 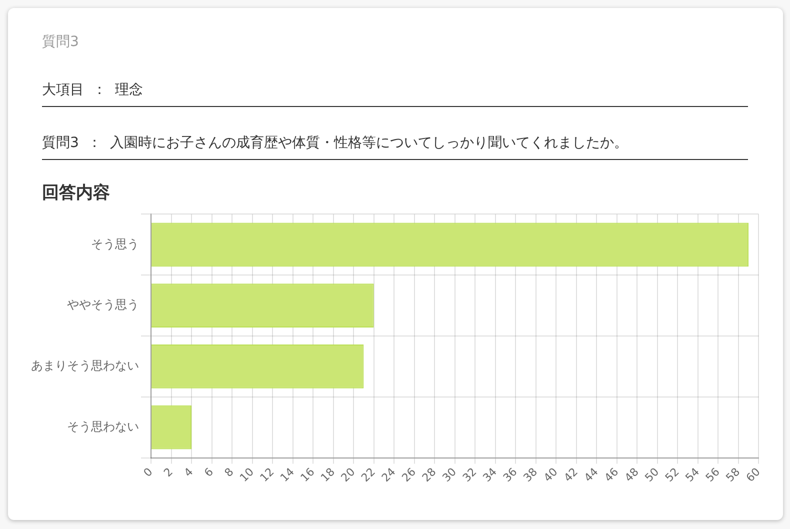 What do you see at coordinates (550, 474) in the screenshot?
I see `x-tick-label: 40` at bounding box center [550, 474].